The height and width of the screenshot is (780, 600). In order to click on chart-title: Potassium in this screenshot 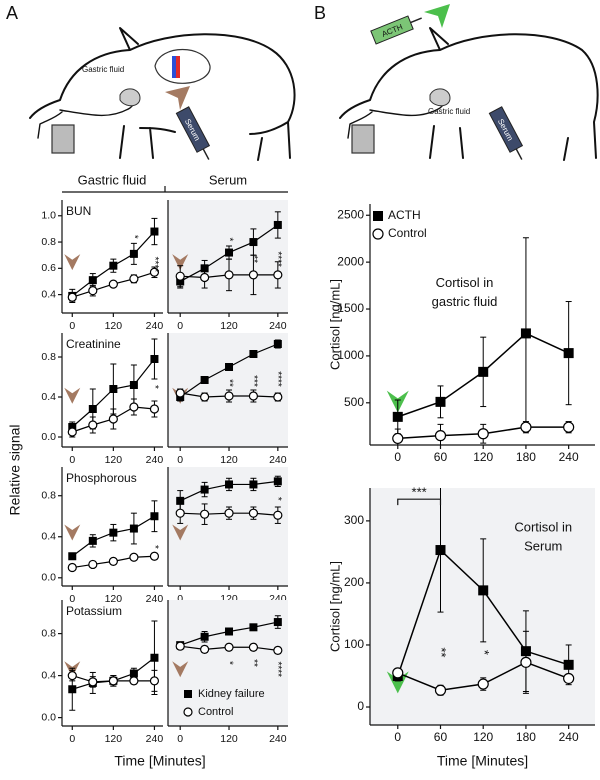, I will do `click(94, 611)`.